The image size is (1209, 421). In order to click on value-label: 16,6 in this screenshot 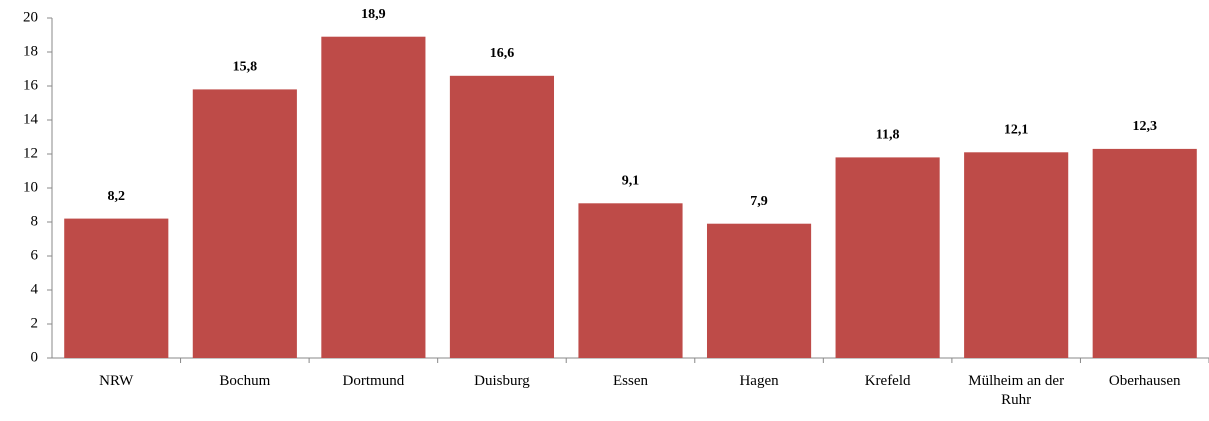, I will do `click(502, 53)`.